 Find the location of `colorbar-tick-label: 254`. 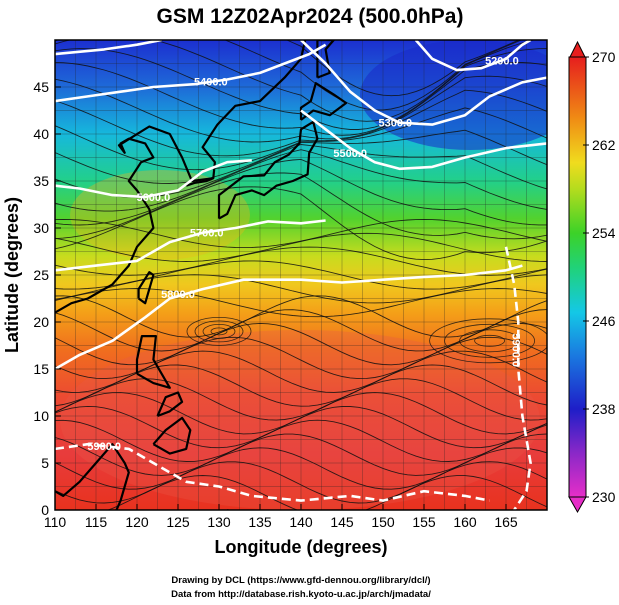

colorbar-tick-label: 254 is located at coordinates (604, 233).